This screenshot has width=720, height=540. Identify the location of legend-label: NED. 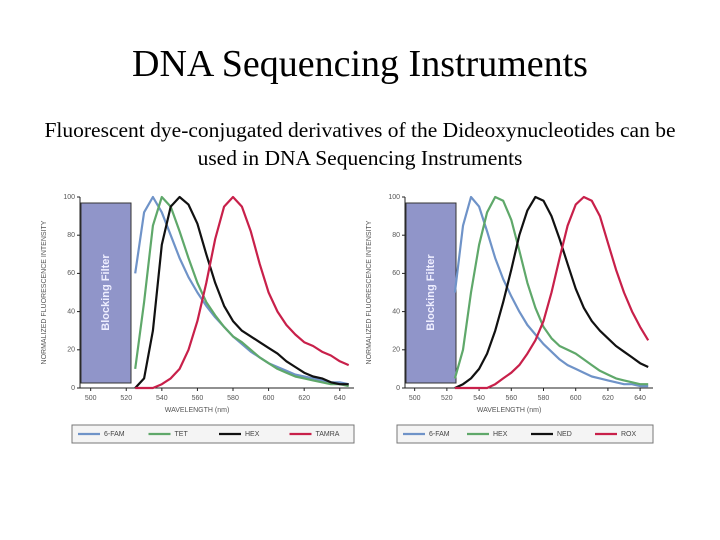
(564, 434).